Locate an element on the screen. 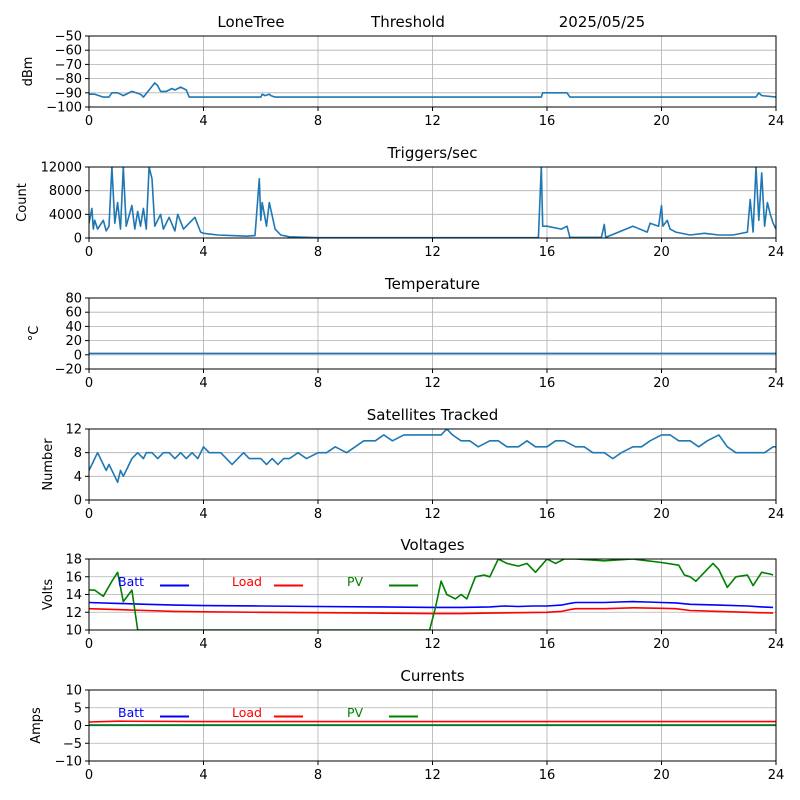 The height and width of the screenshot is (800, 800). panel-title: Temperature is located at coordinates (432, 284).